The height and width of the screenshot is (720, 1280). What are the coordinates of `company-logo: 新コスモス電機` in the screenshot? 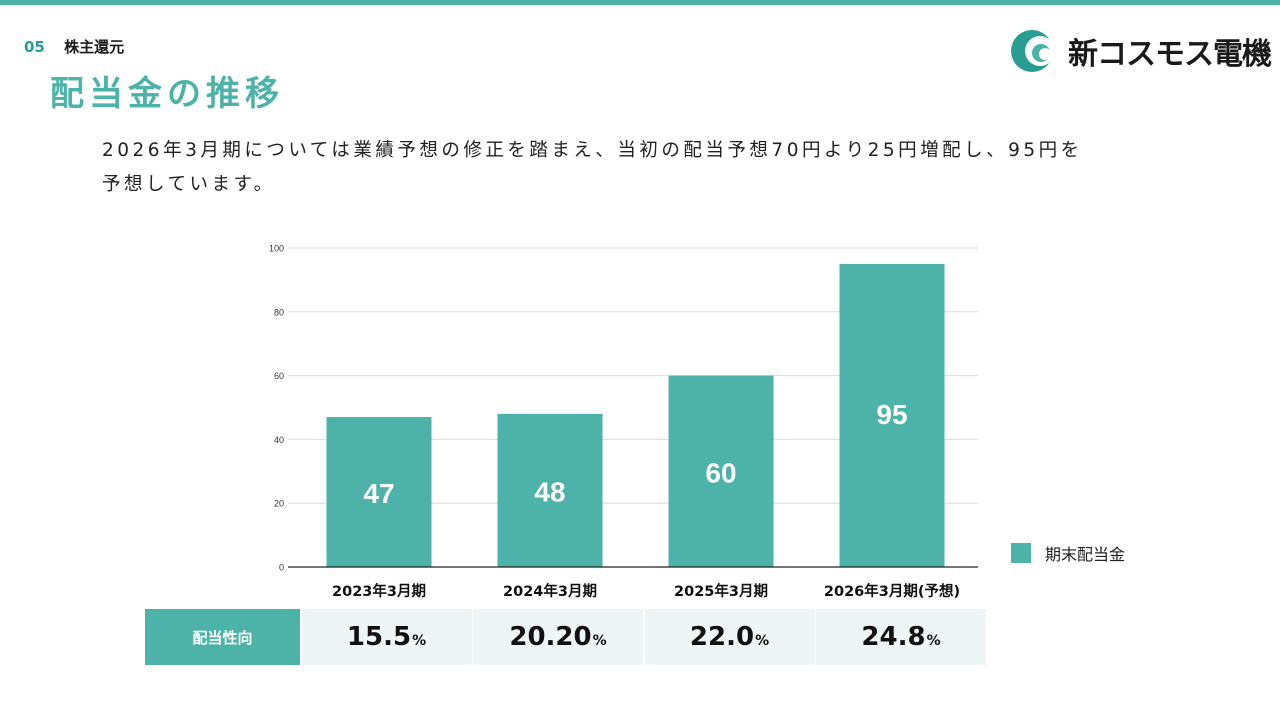 It's located at (1141, 51).